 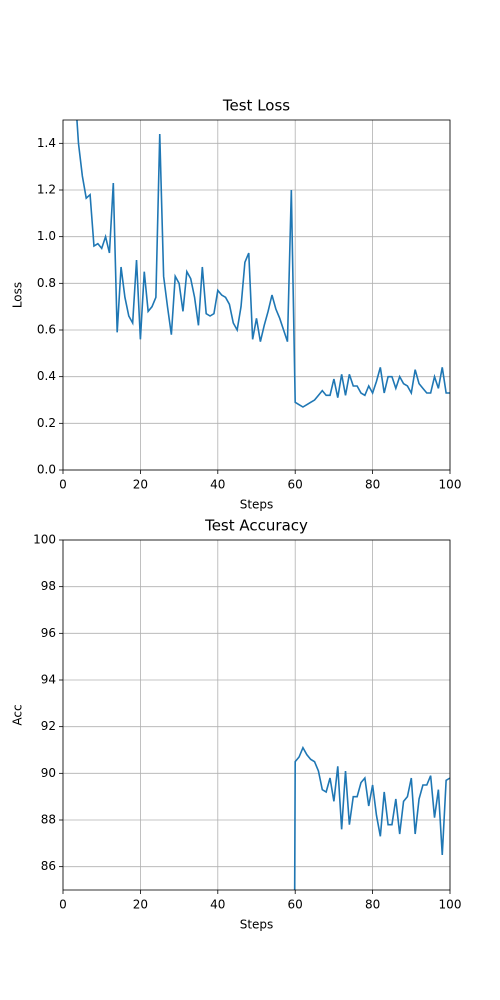 I want to click on y-tick-label: 0.6, so click(x=46, y=330).